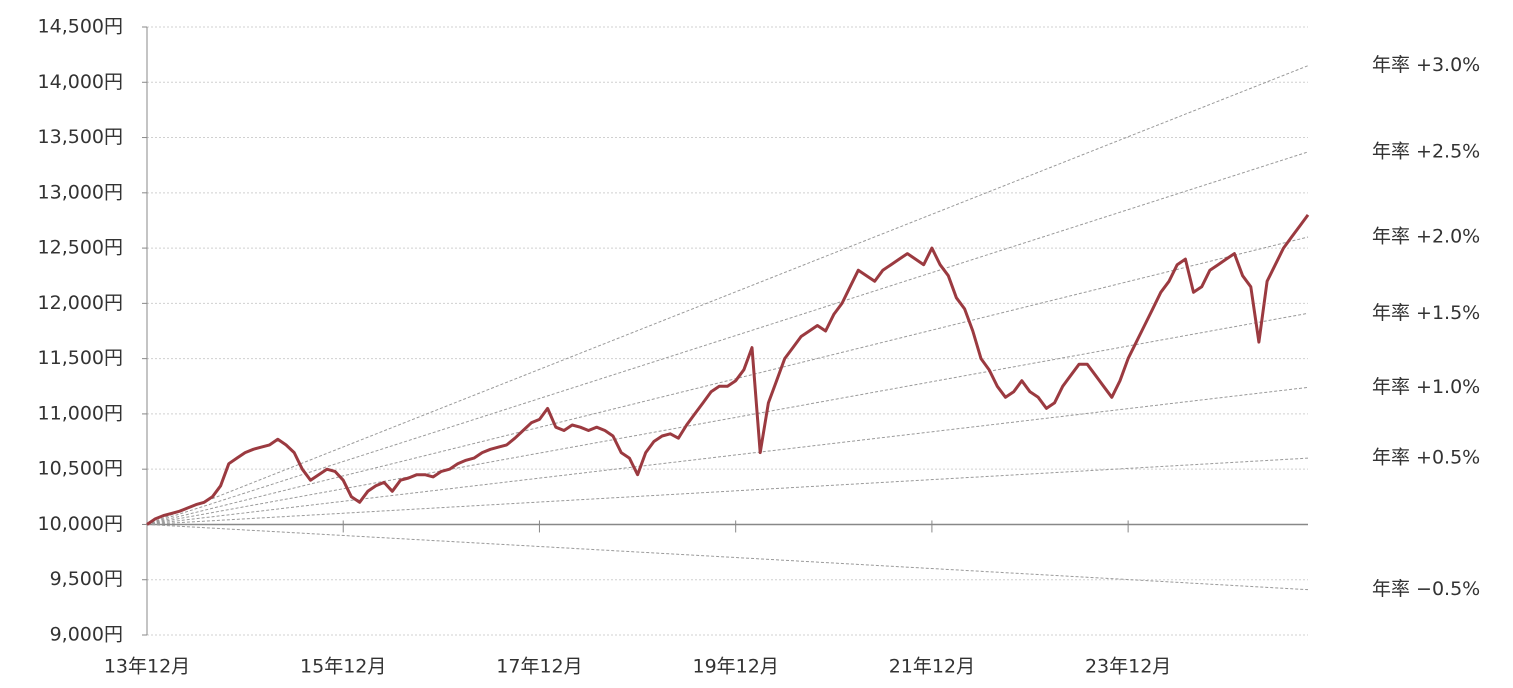 Image resolution: width=1513 pixels, height=688 pixels. What do you see at coordinates (1426, 313) in the screenshot?
I see `reference-label: 年率 +1.5%` at bounding box center [1426, 313].